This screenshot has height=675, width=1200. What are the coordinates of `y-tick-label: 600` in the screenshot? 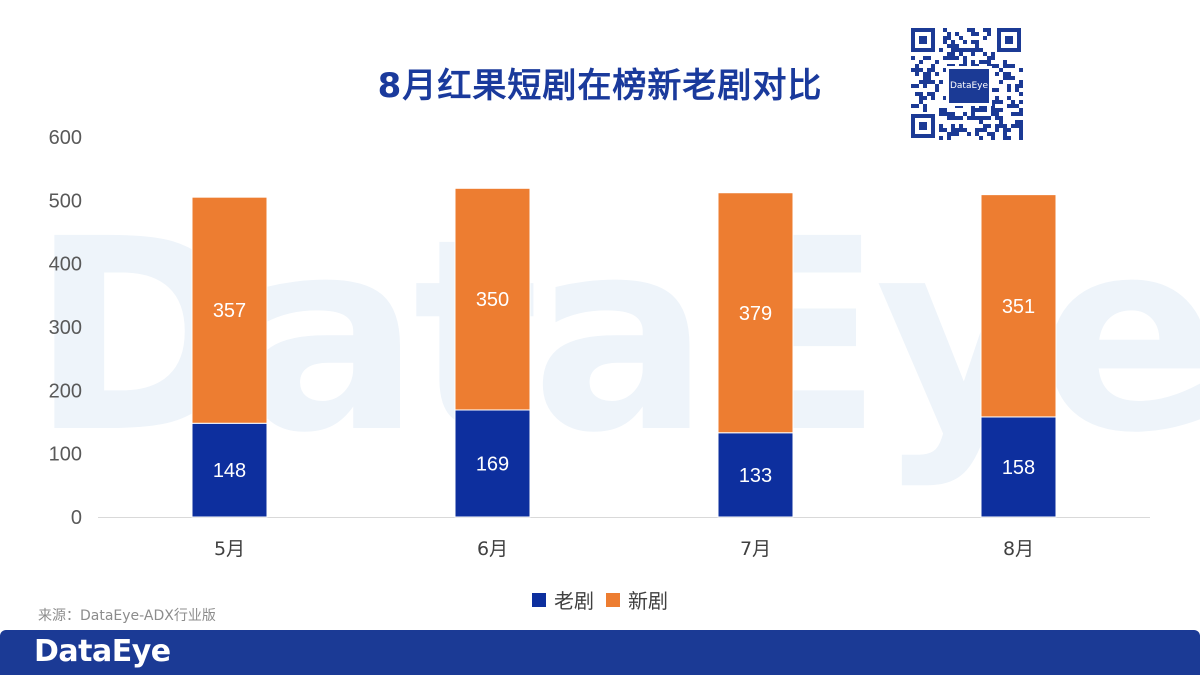 It's located at (65, 138).